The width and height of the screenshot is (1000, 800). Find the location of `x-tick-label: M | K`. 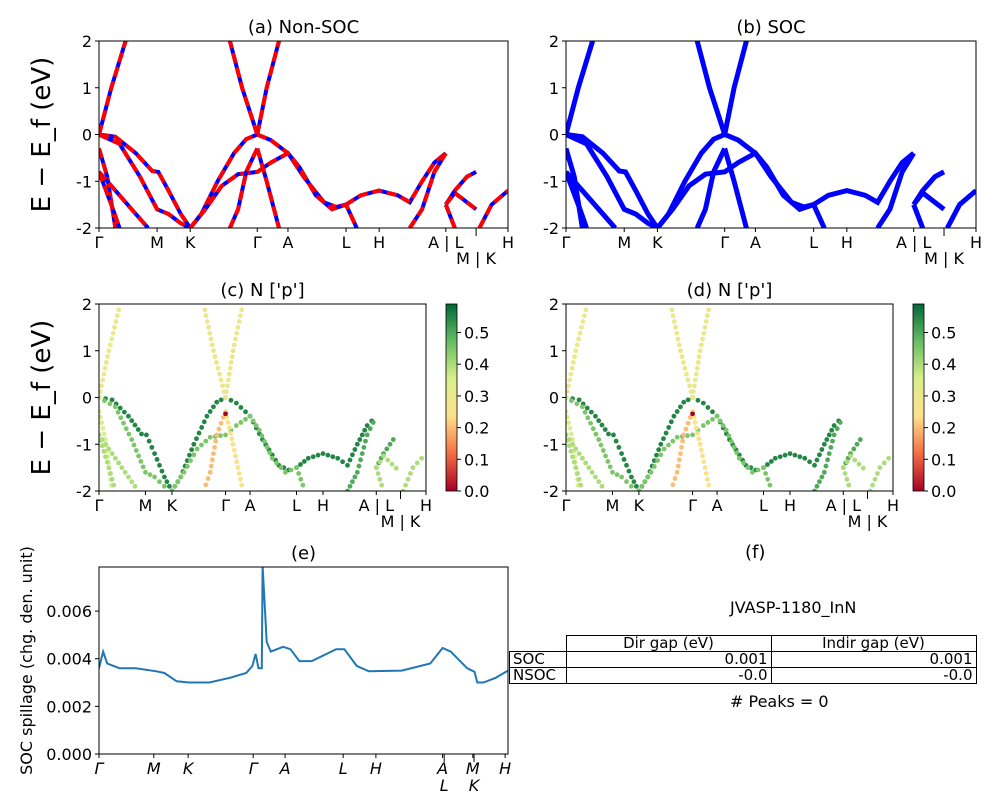

x-tick-label: M | K is located at coordinates (868, 521).